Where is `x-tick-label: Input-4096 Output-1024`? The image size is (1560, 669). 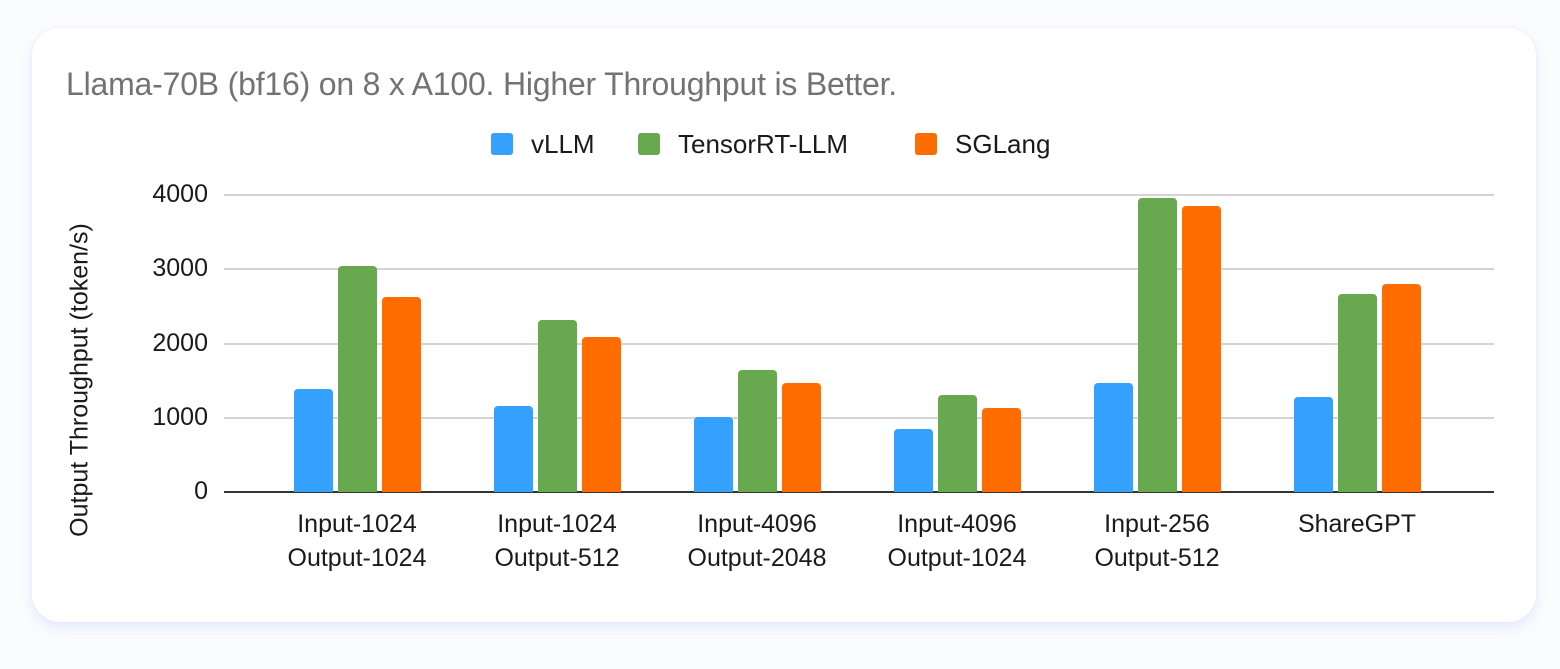 x-tick-label: Input-4096 Output-1024 is located at coordinates (957, 541).